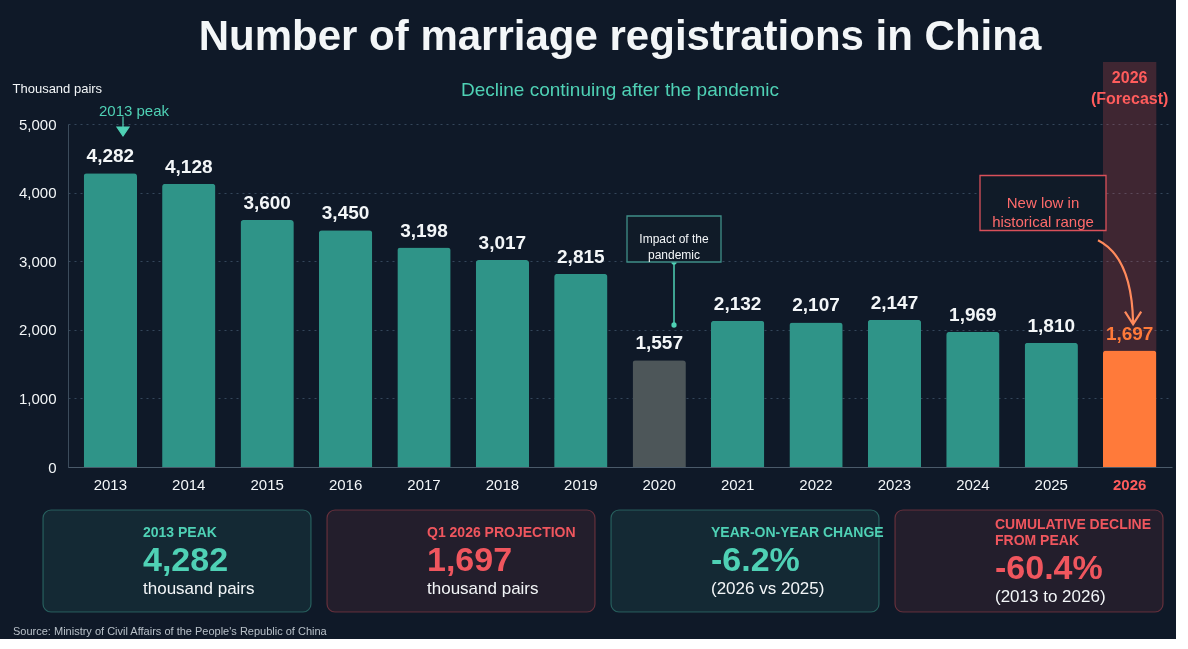  Describe the element at coordinates (894, 484) in the screenshot. I see `x-tick-label: 2023` at that location.